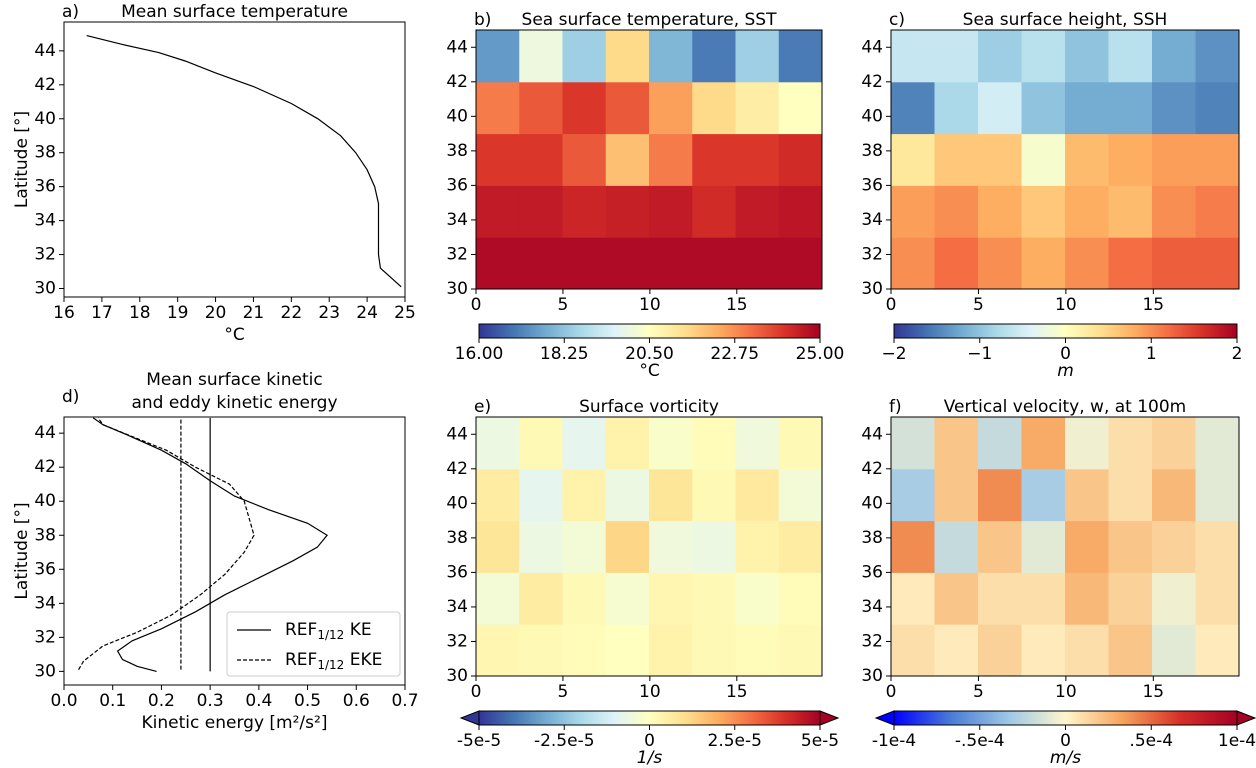  I want to click on colorbar-label: °C, so click(649, 371).